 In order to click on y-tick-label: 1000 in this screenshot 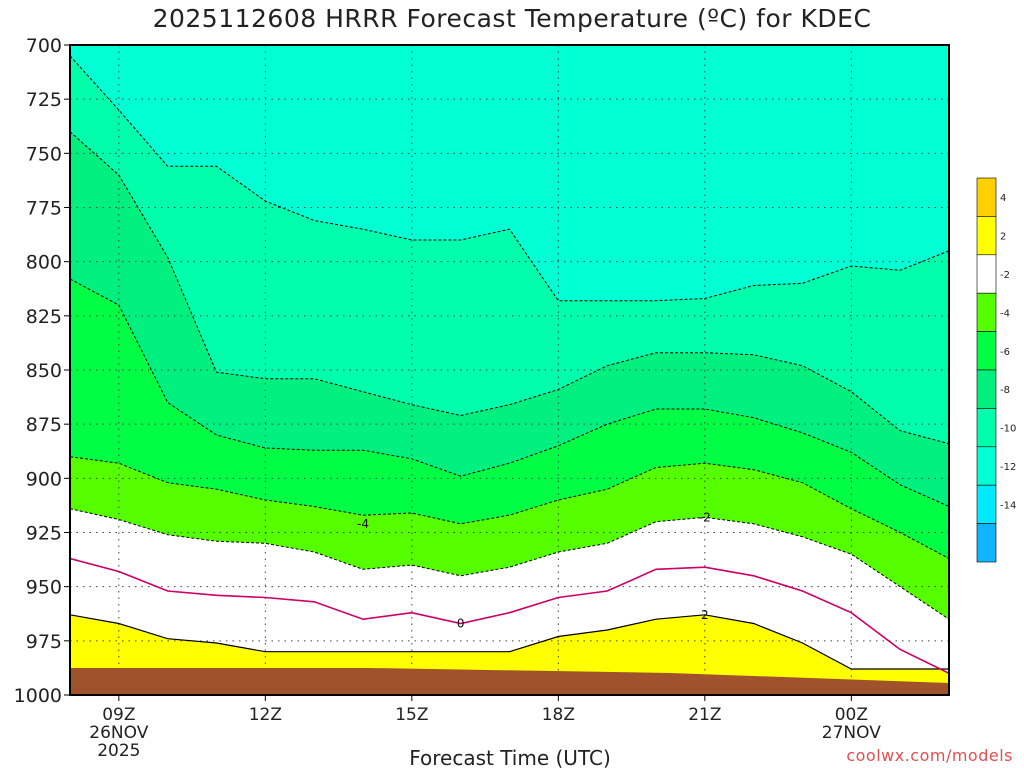, I will do `click(38, 696)`.